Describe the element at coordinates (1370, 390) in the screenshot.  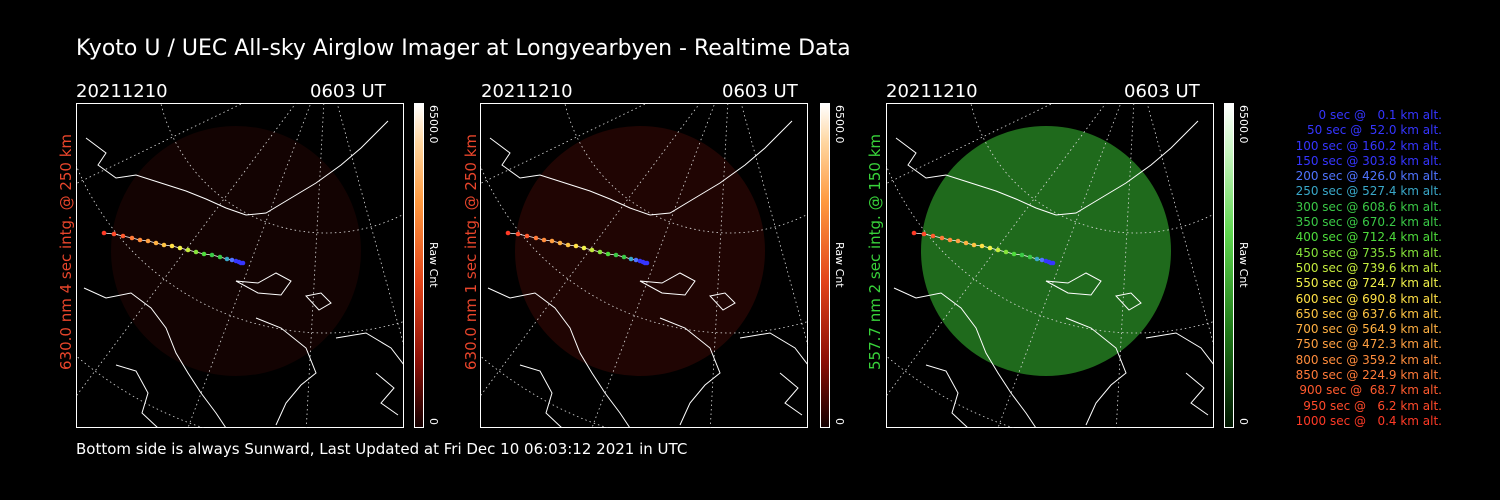
I see `legend-item: 900 sec @ 68.7 km alt.` at that location.